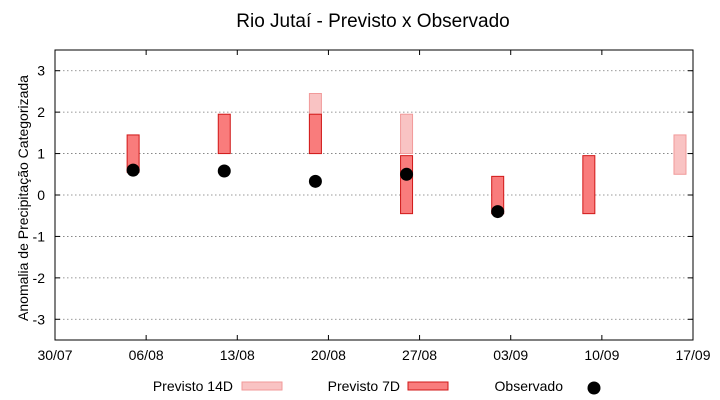 This screenshot has width=720, height=400. Describe the element at coordinates (364, 386) in the screenshot. I see `legend-label-previsto-7d: Previsto 7D` at that location.